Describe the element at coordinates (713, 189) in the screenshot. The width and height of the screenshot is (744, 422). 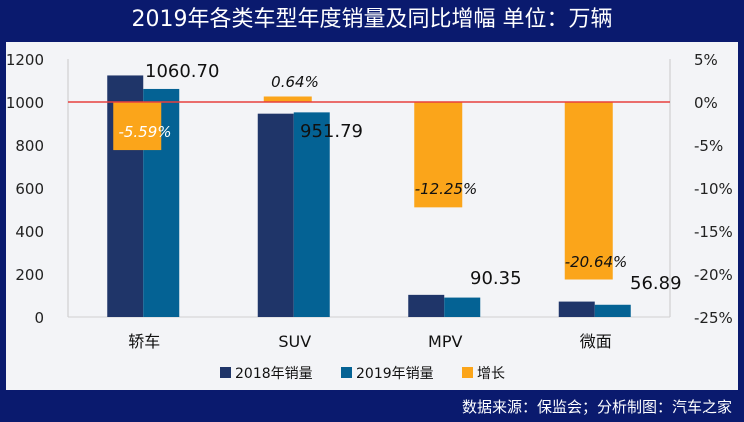
I see `y2-tick-label: -10%` at that location.